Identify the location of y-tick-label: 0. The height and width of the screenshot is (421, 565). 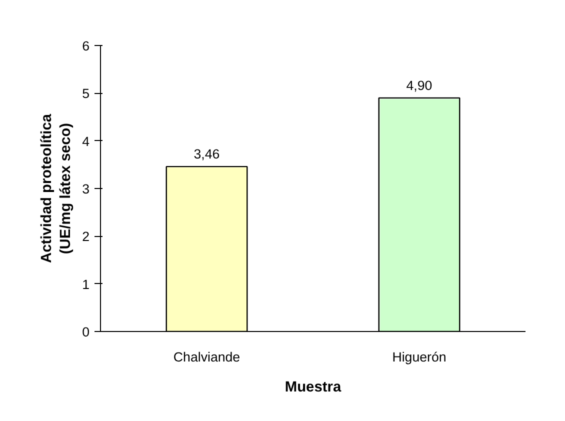
(86, 332).